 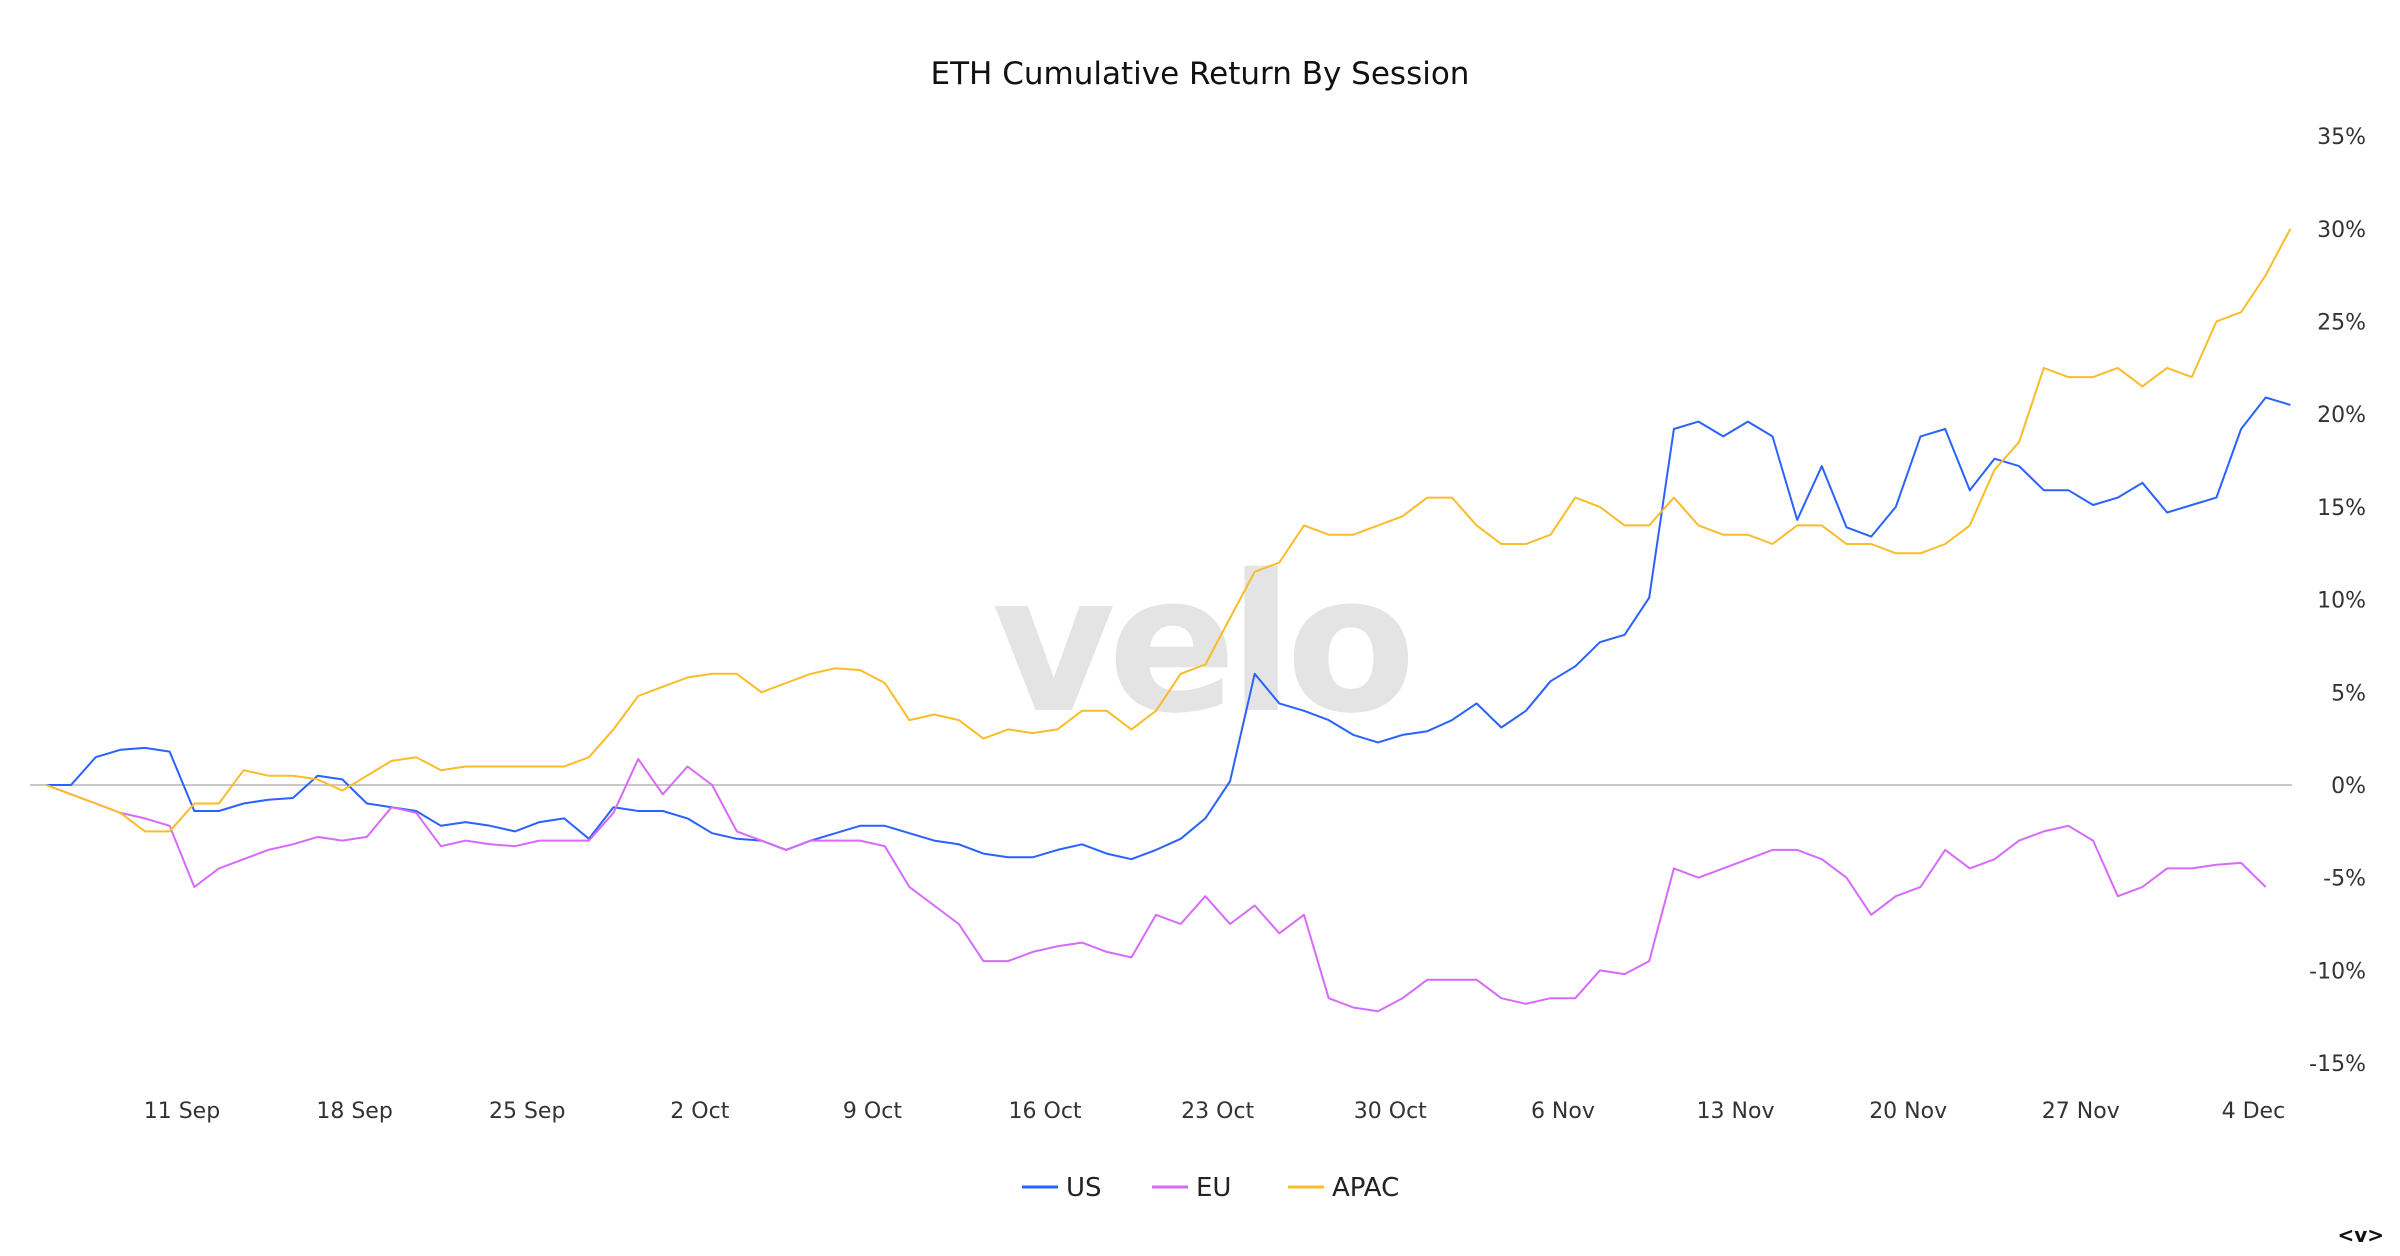 What do you see at coordinates (1084, 1188) in the screenshot?
I see `legend-label: US` at bounding box center [1084, 1188].